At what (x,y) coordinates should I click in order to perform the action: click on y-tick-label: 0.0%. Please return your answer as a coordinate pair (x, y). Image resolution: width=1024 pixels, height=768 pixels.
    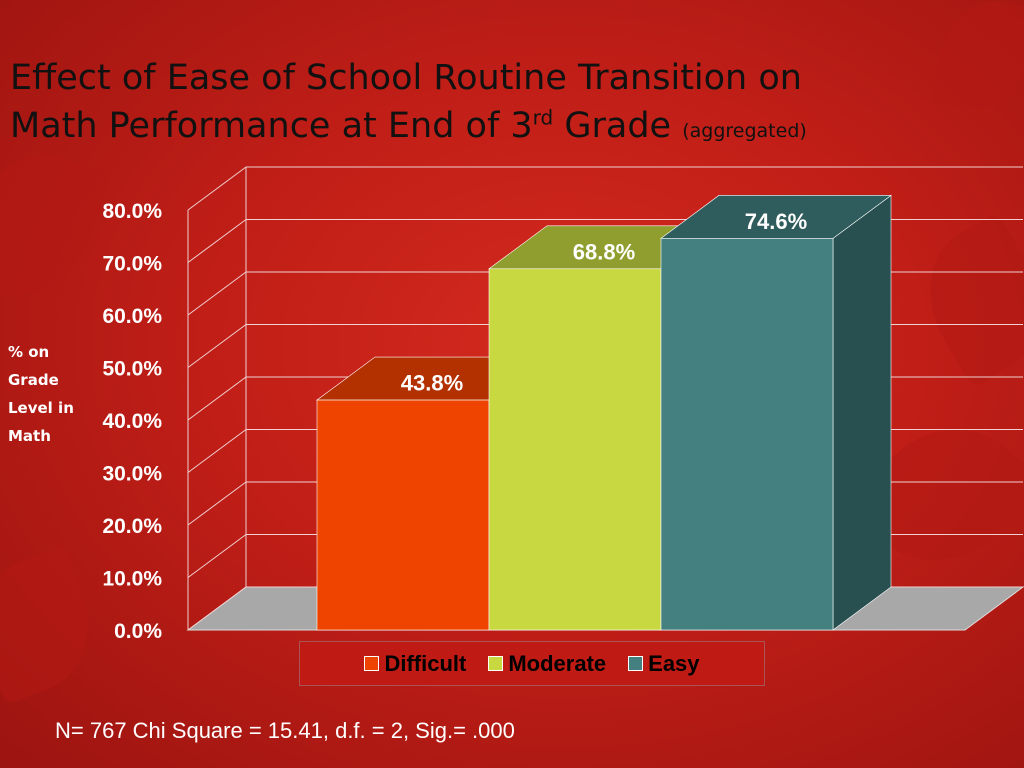
    Looking at the image, I should click on (138, 631).